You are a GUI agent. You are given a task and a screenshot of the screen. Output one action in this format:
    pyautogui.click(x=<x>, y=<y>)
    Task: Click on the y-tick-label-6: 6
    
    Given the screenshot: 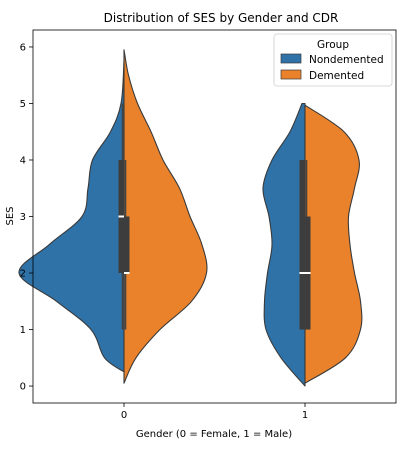 What is the action you would take?
    pyautogui.click(x=23, y=47)
    